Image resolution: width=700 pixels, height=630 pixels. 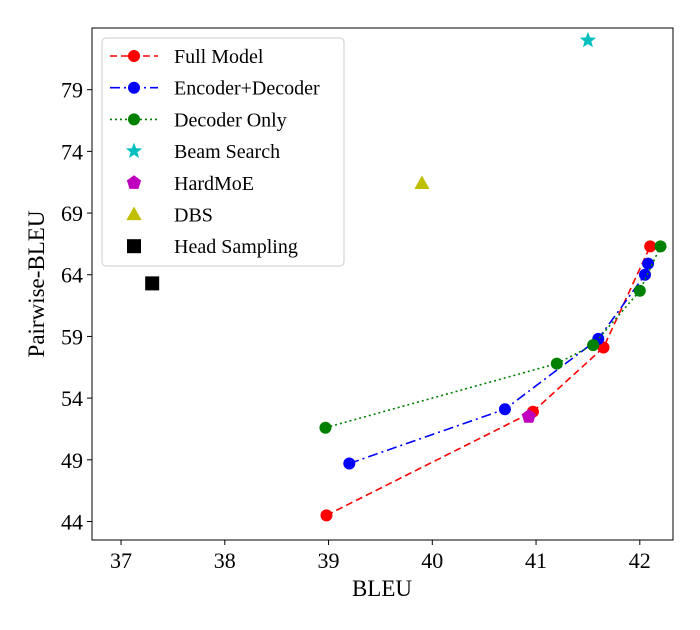 I want to click on legend-marker-head_sampling, so click(x=134, y=246).